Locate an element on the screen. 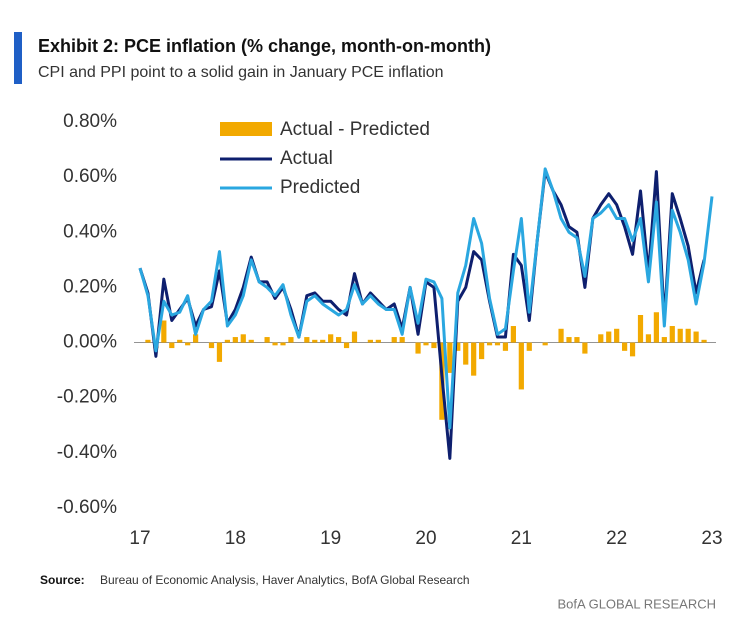 The height and width of the screenshot is (618, 743). y-tick-label: 0.00% is located at coordinates (90, 342).